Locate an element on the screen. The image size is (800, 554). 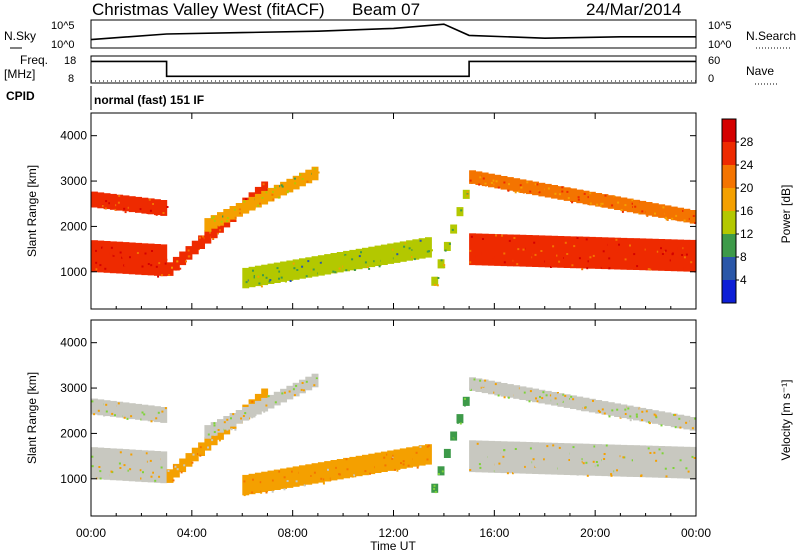
colorbar-tick-label: 16 is located at coordinates (747, 211).